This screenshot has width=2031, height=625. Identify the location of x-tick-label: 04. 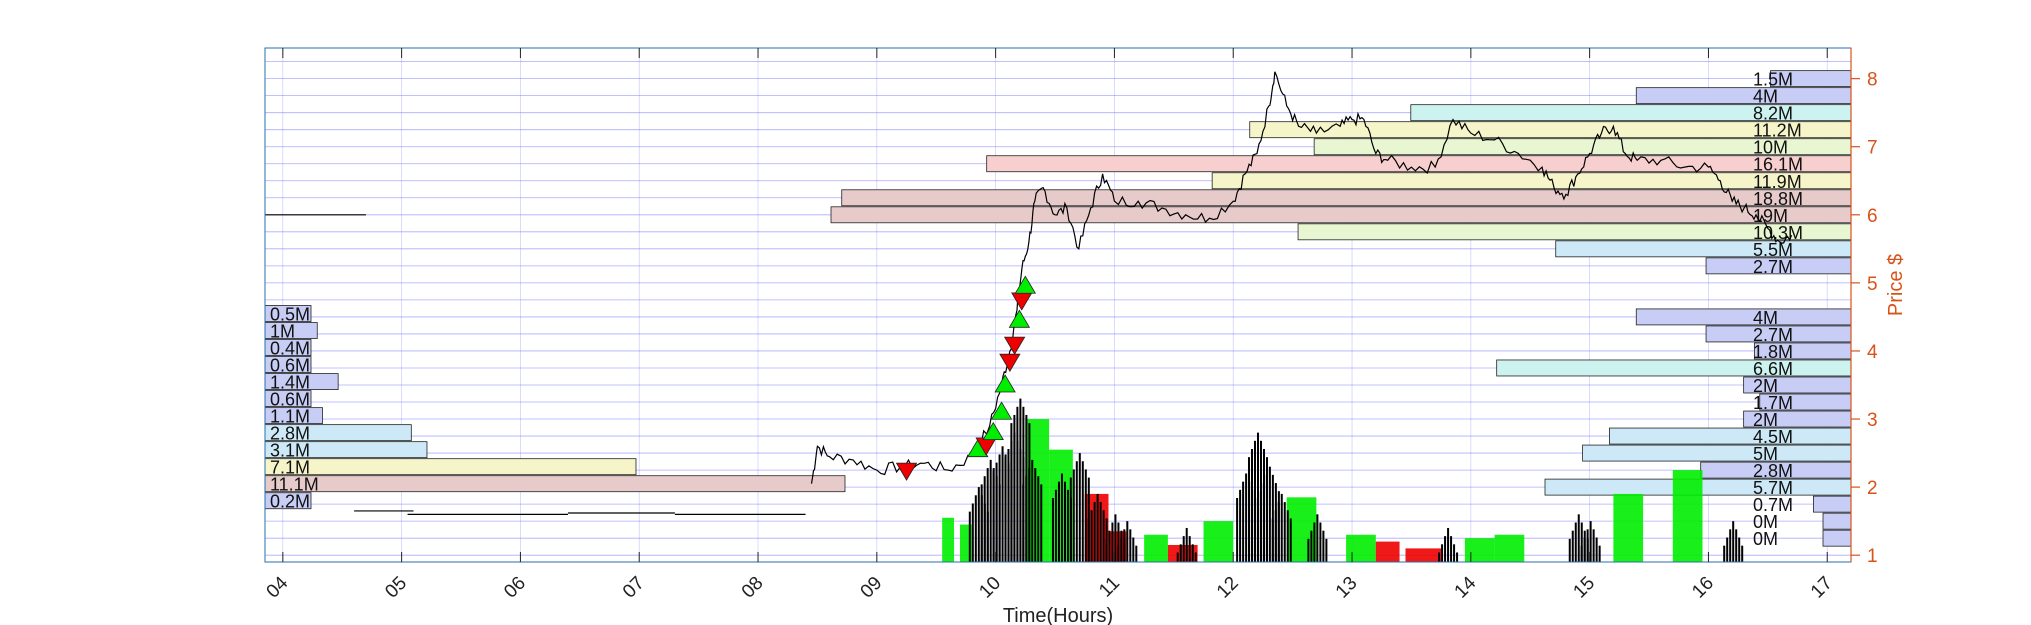
(278, 587).